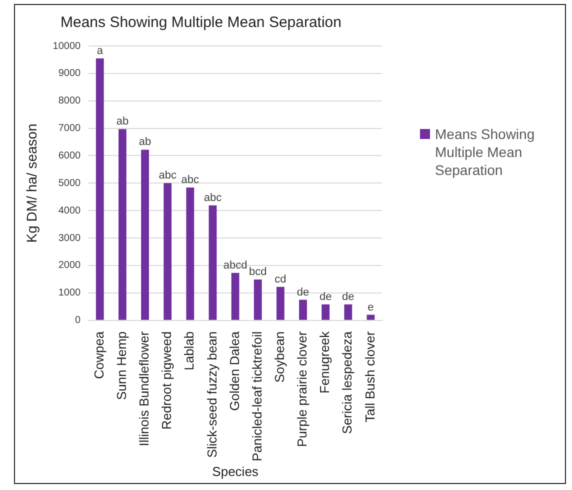 This screenshot has width=572, height=490. I want to click on y-tick-label: 7000, so click(70, 128).